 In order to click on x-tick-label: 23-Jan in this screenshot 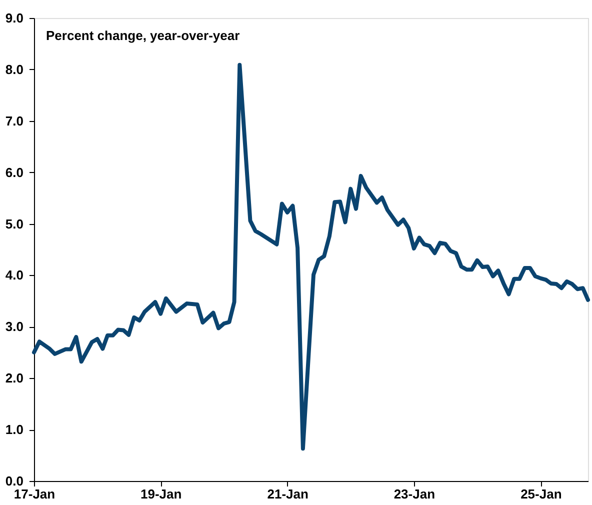, I will do `click(415, 494)`.